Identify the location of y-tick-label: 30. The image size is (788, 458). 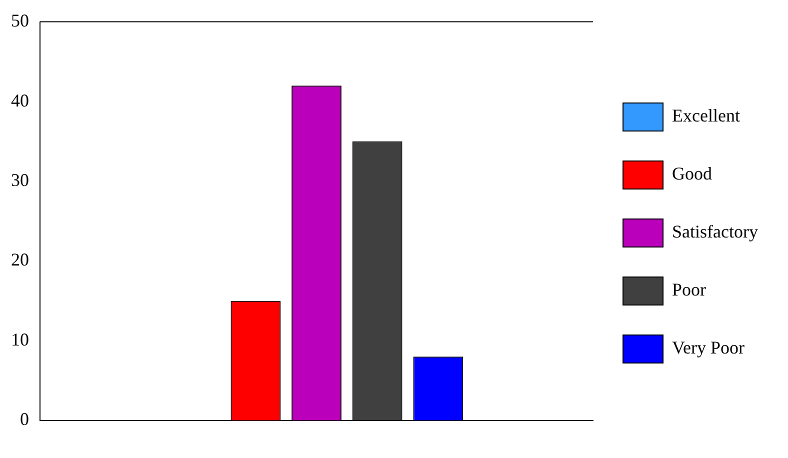
(20, 180).